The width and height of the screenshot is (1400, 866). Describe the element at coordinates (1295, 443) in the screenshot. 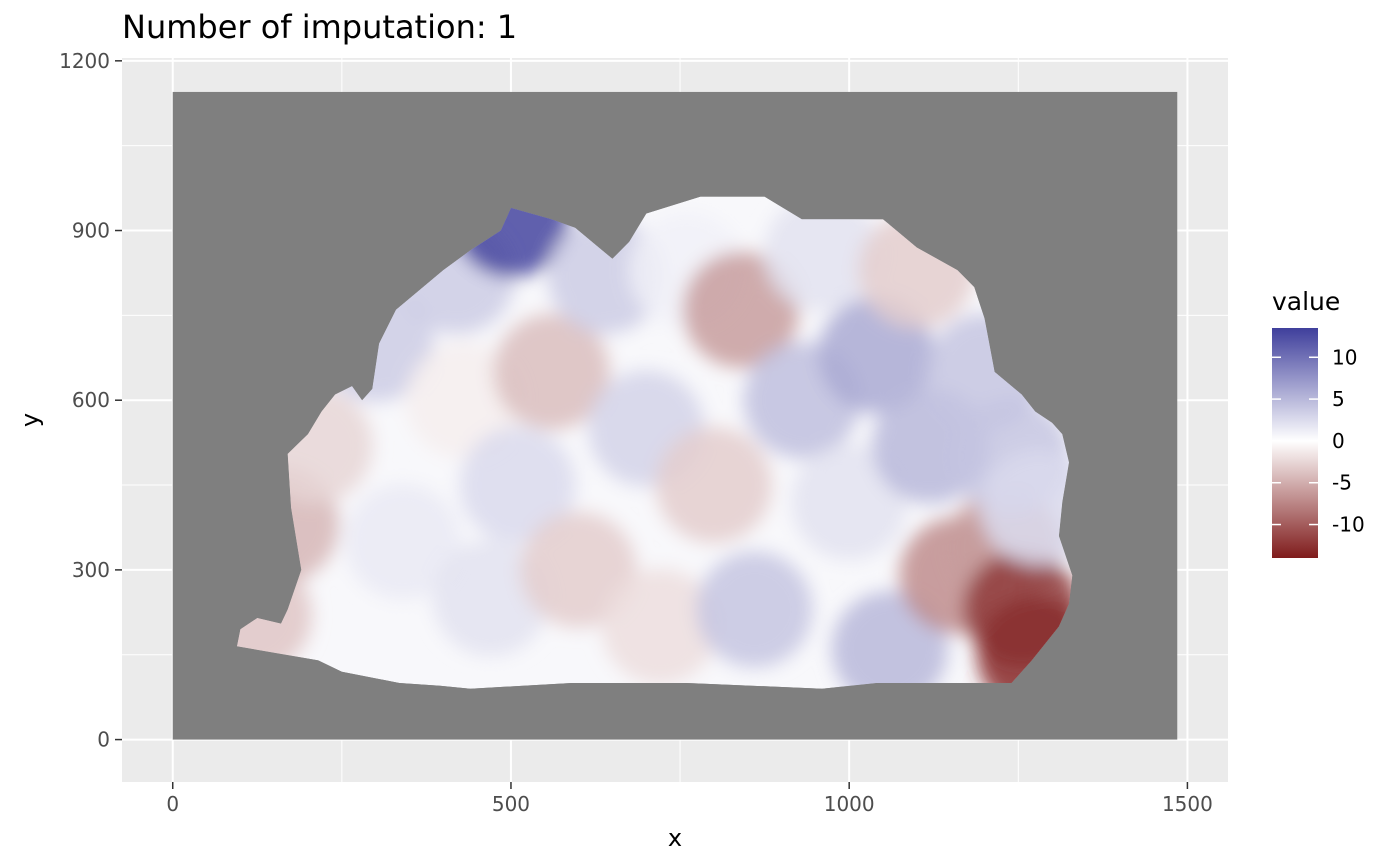

I see `legend-colorbar` at that location.